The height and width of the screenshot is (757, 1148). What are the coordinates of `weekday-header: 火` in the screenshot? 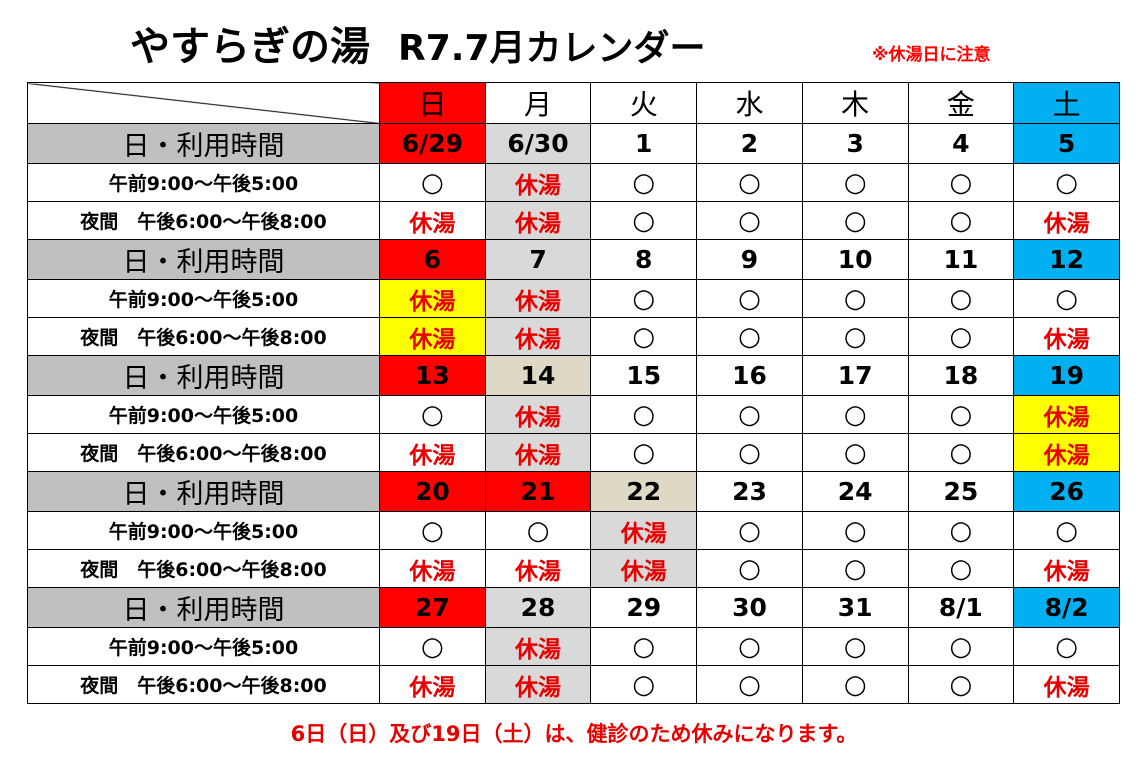 It's located at (644, 103).